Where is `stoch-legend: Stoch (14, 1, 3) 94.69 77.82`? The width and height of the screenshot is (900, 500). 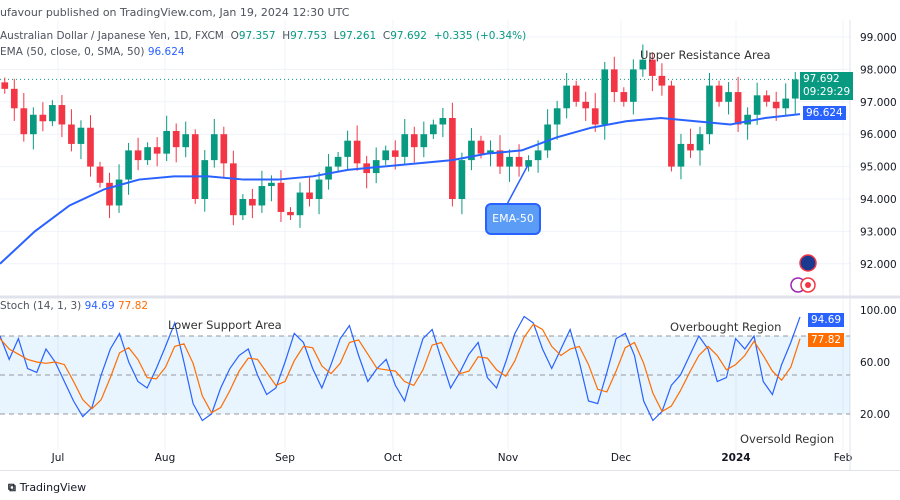 stoch-legend: Stoch (14, 1, 3) 94.69 77.82 is located at coordinates (74, 306).